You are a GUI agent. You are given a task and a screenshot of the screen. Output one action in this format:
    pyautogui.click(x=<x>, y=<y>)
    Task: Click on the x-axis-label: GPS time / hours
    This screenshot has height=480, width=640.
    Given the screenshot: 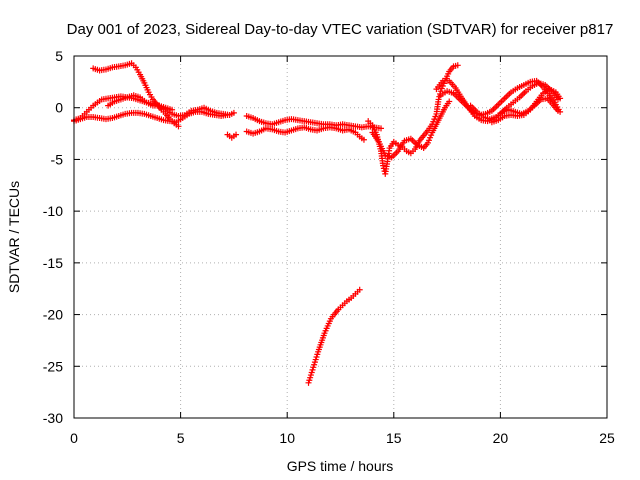 What is the action you would take?
    pyautogui.click(x=340, y=466)
    